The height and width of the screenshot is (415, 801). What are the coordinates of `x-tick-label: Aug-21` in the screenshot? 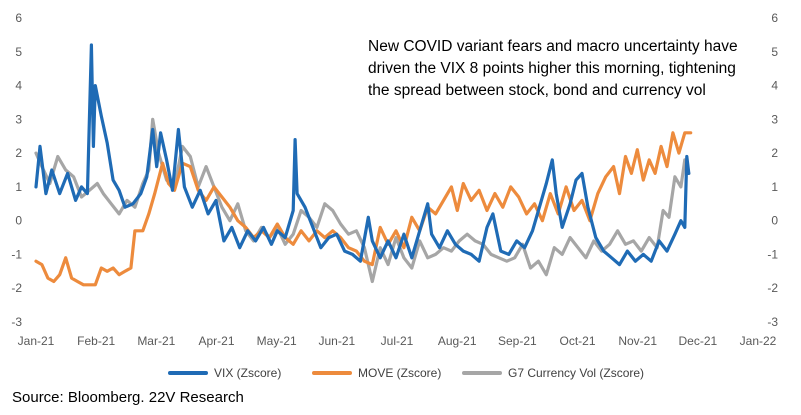 It's located at (457, 341).